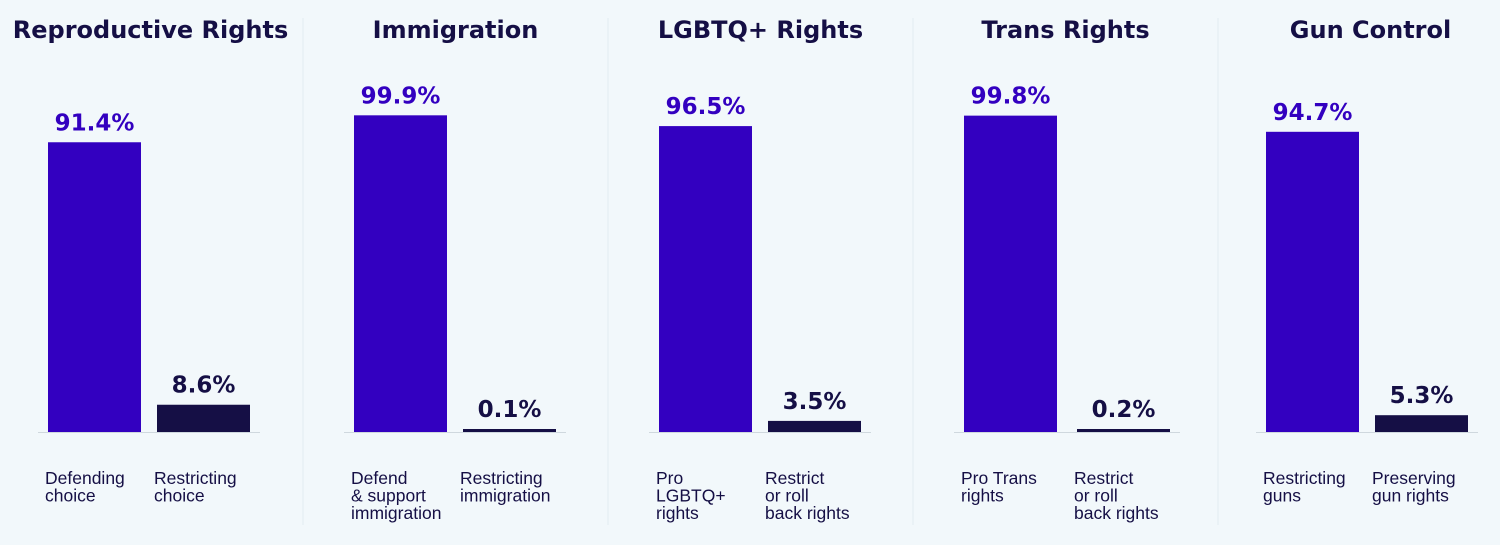 This screenshot has width=1500, height=545. Describe the element at coordinates (1410, 496) in the screenshot. I see `category-label-line: gun rights` at that location.